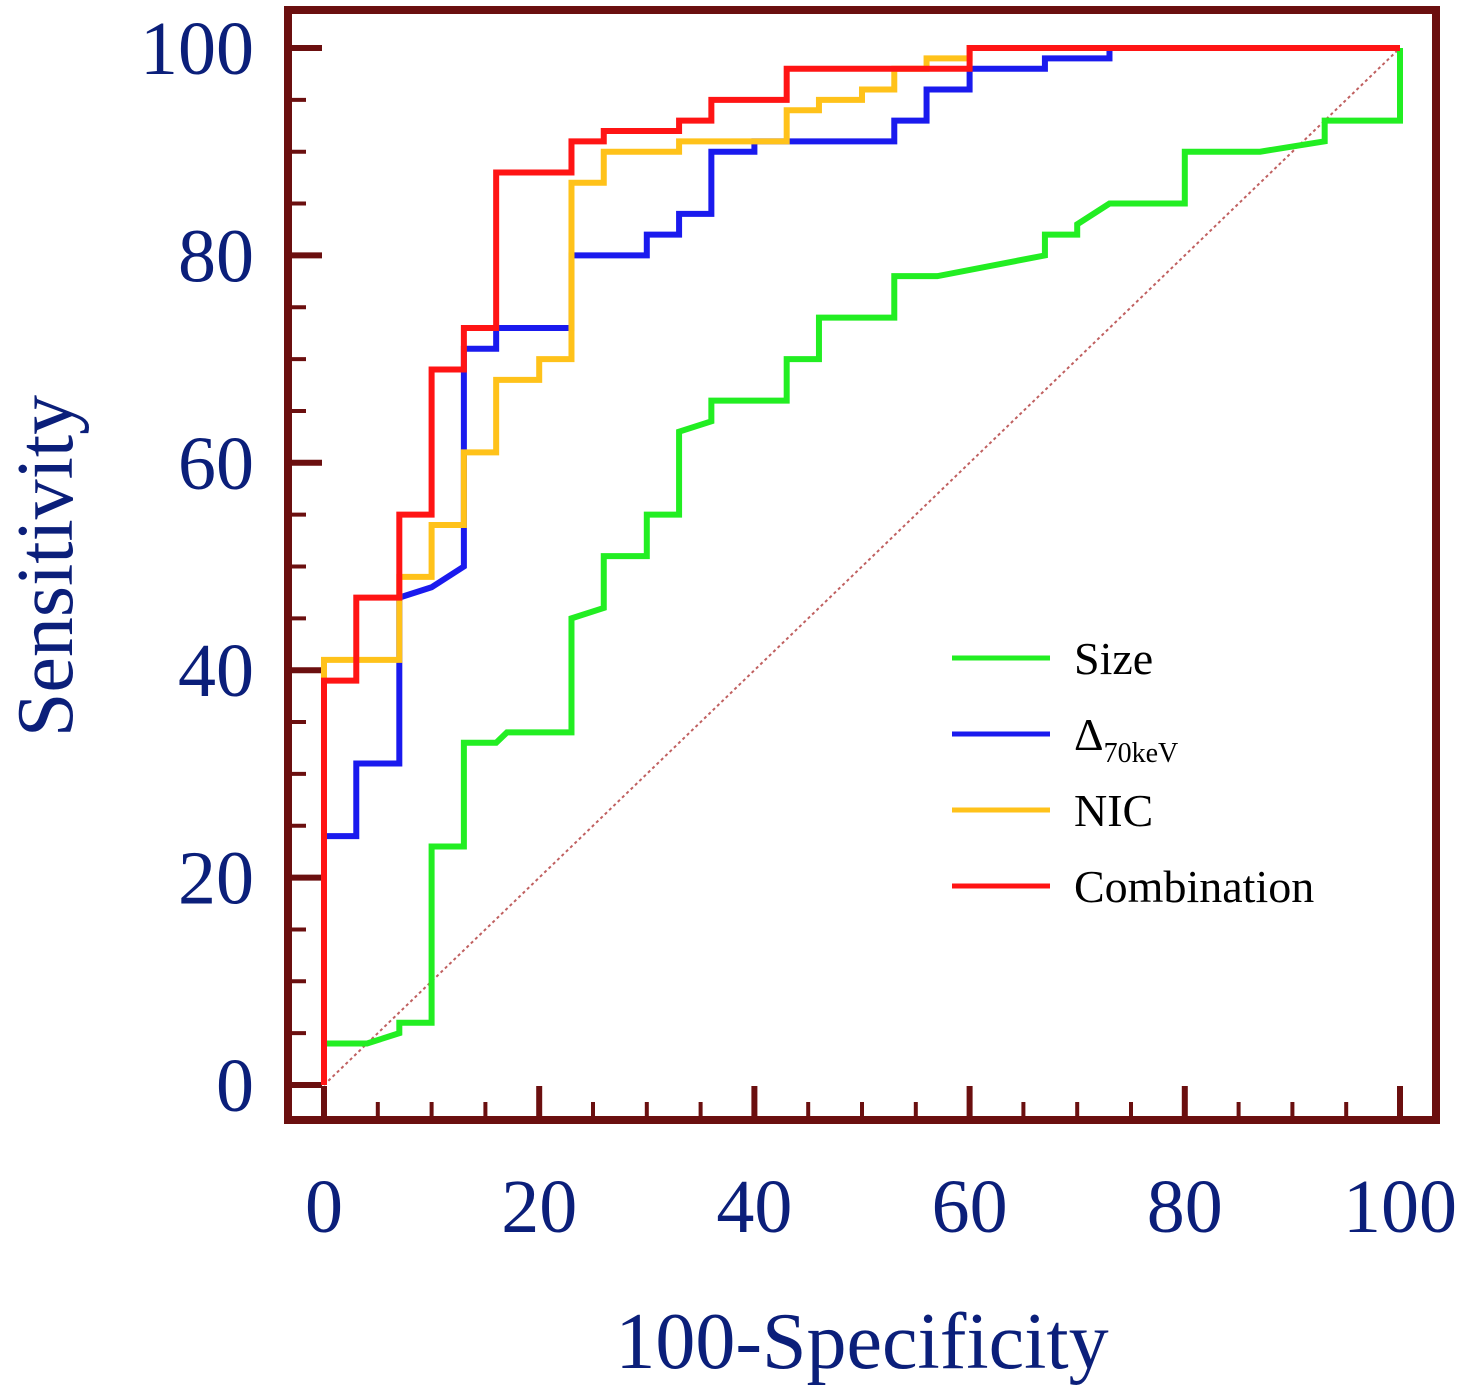 This screenshot has width=1476, height=1392. Describe the element at coordinates (754, 1207) in the screenshot. I see `x-tick-label: 40` at that location.